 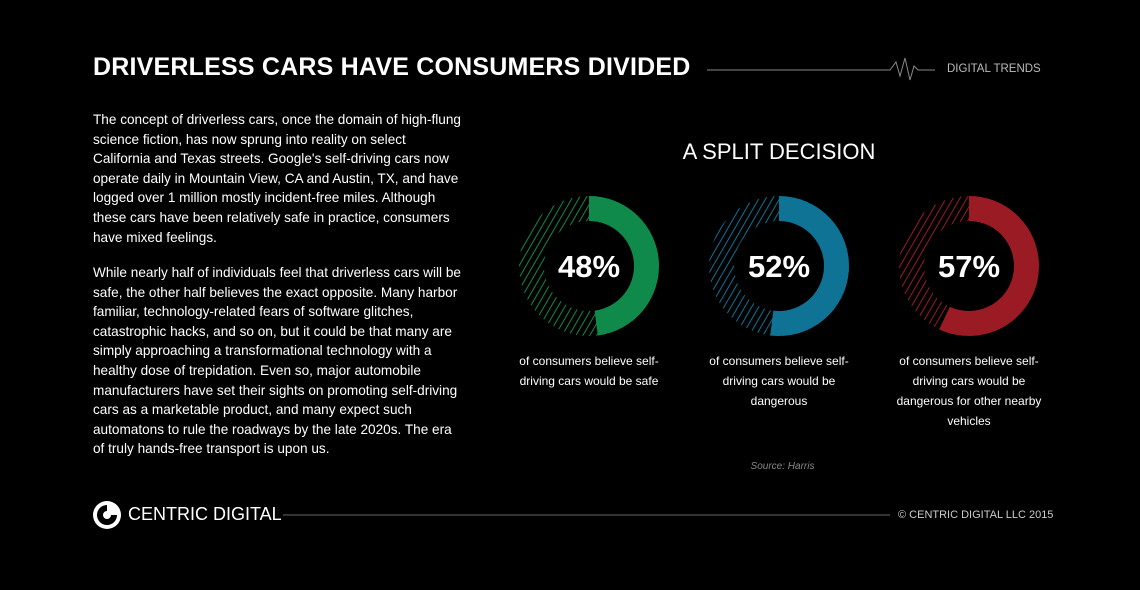 I want to click on source: Source: Harris, so click(x=782, y=466).